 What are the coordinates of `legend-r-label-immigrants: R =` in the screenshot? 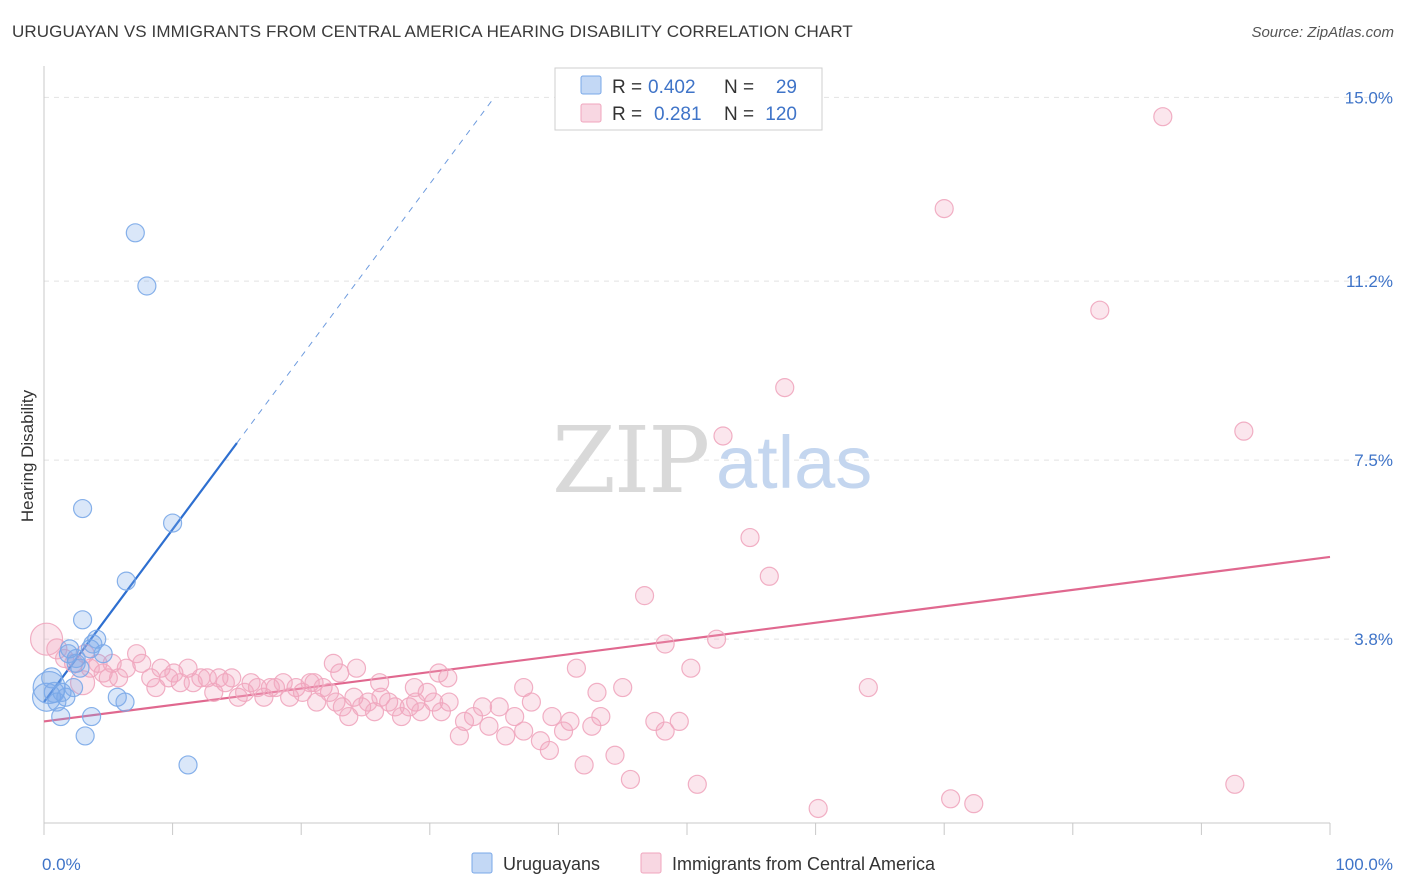 It's located at (627, 114).